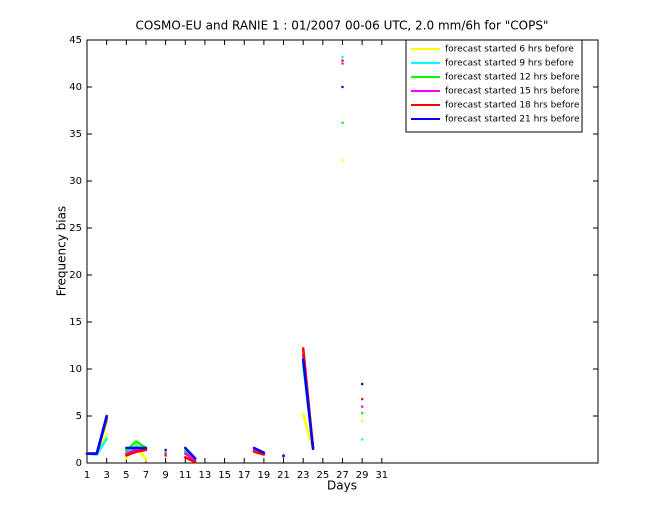  Describe the element at coordinates (87, 475) in the screenshot. I see `x-tick-label: 1` at that location.